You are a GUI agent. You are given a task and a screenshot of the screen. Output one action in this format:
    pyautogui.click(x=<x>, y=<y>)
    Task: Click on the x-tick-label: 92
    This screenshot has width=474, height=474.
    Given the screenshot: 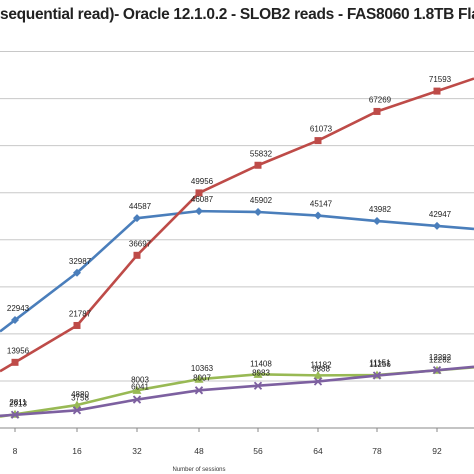 What is the action you would take?
    pyautogui.click(x=437, y=451)
    